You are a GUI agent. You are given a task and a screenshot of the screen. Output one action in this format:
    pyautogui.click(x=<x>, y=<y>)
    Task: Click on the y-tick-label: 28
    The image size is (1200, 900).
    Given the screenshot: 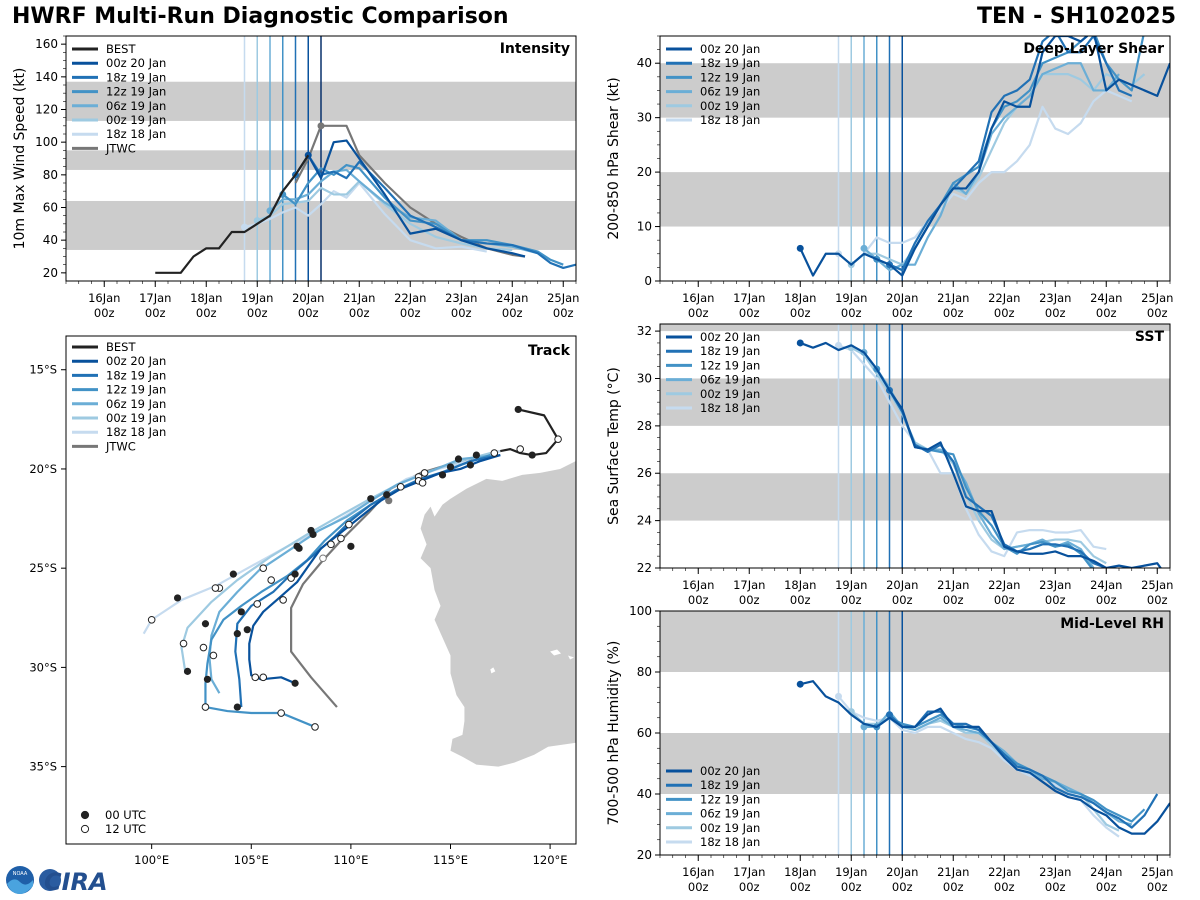 What is the action you would take?
    pyautogui.click(x=644, y=426)
    